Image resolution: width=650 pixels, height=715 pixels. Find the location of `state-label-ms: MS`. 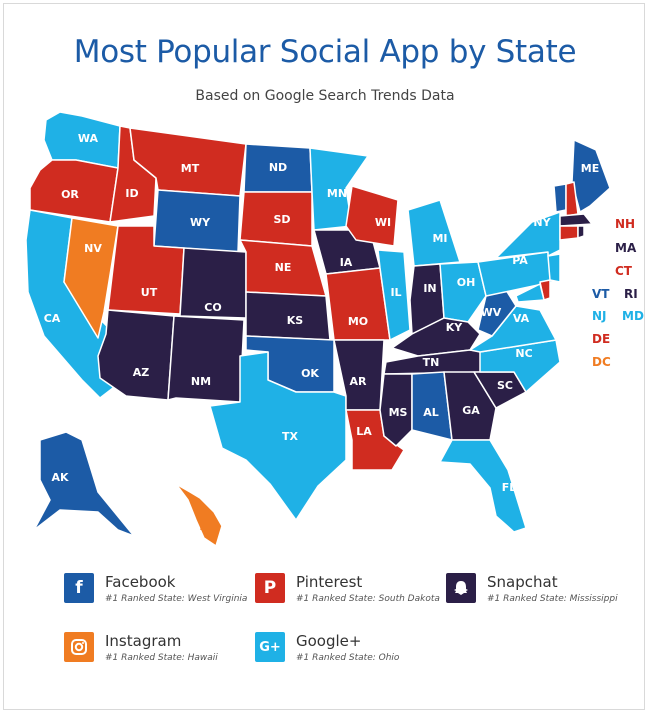

state-label-ms: MS is located at coordinates (398, 412).